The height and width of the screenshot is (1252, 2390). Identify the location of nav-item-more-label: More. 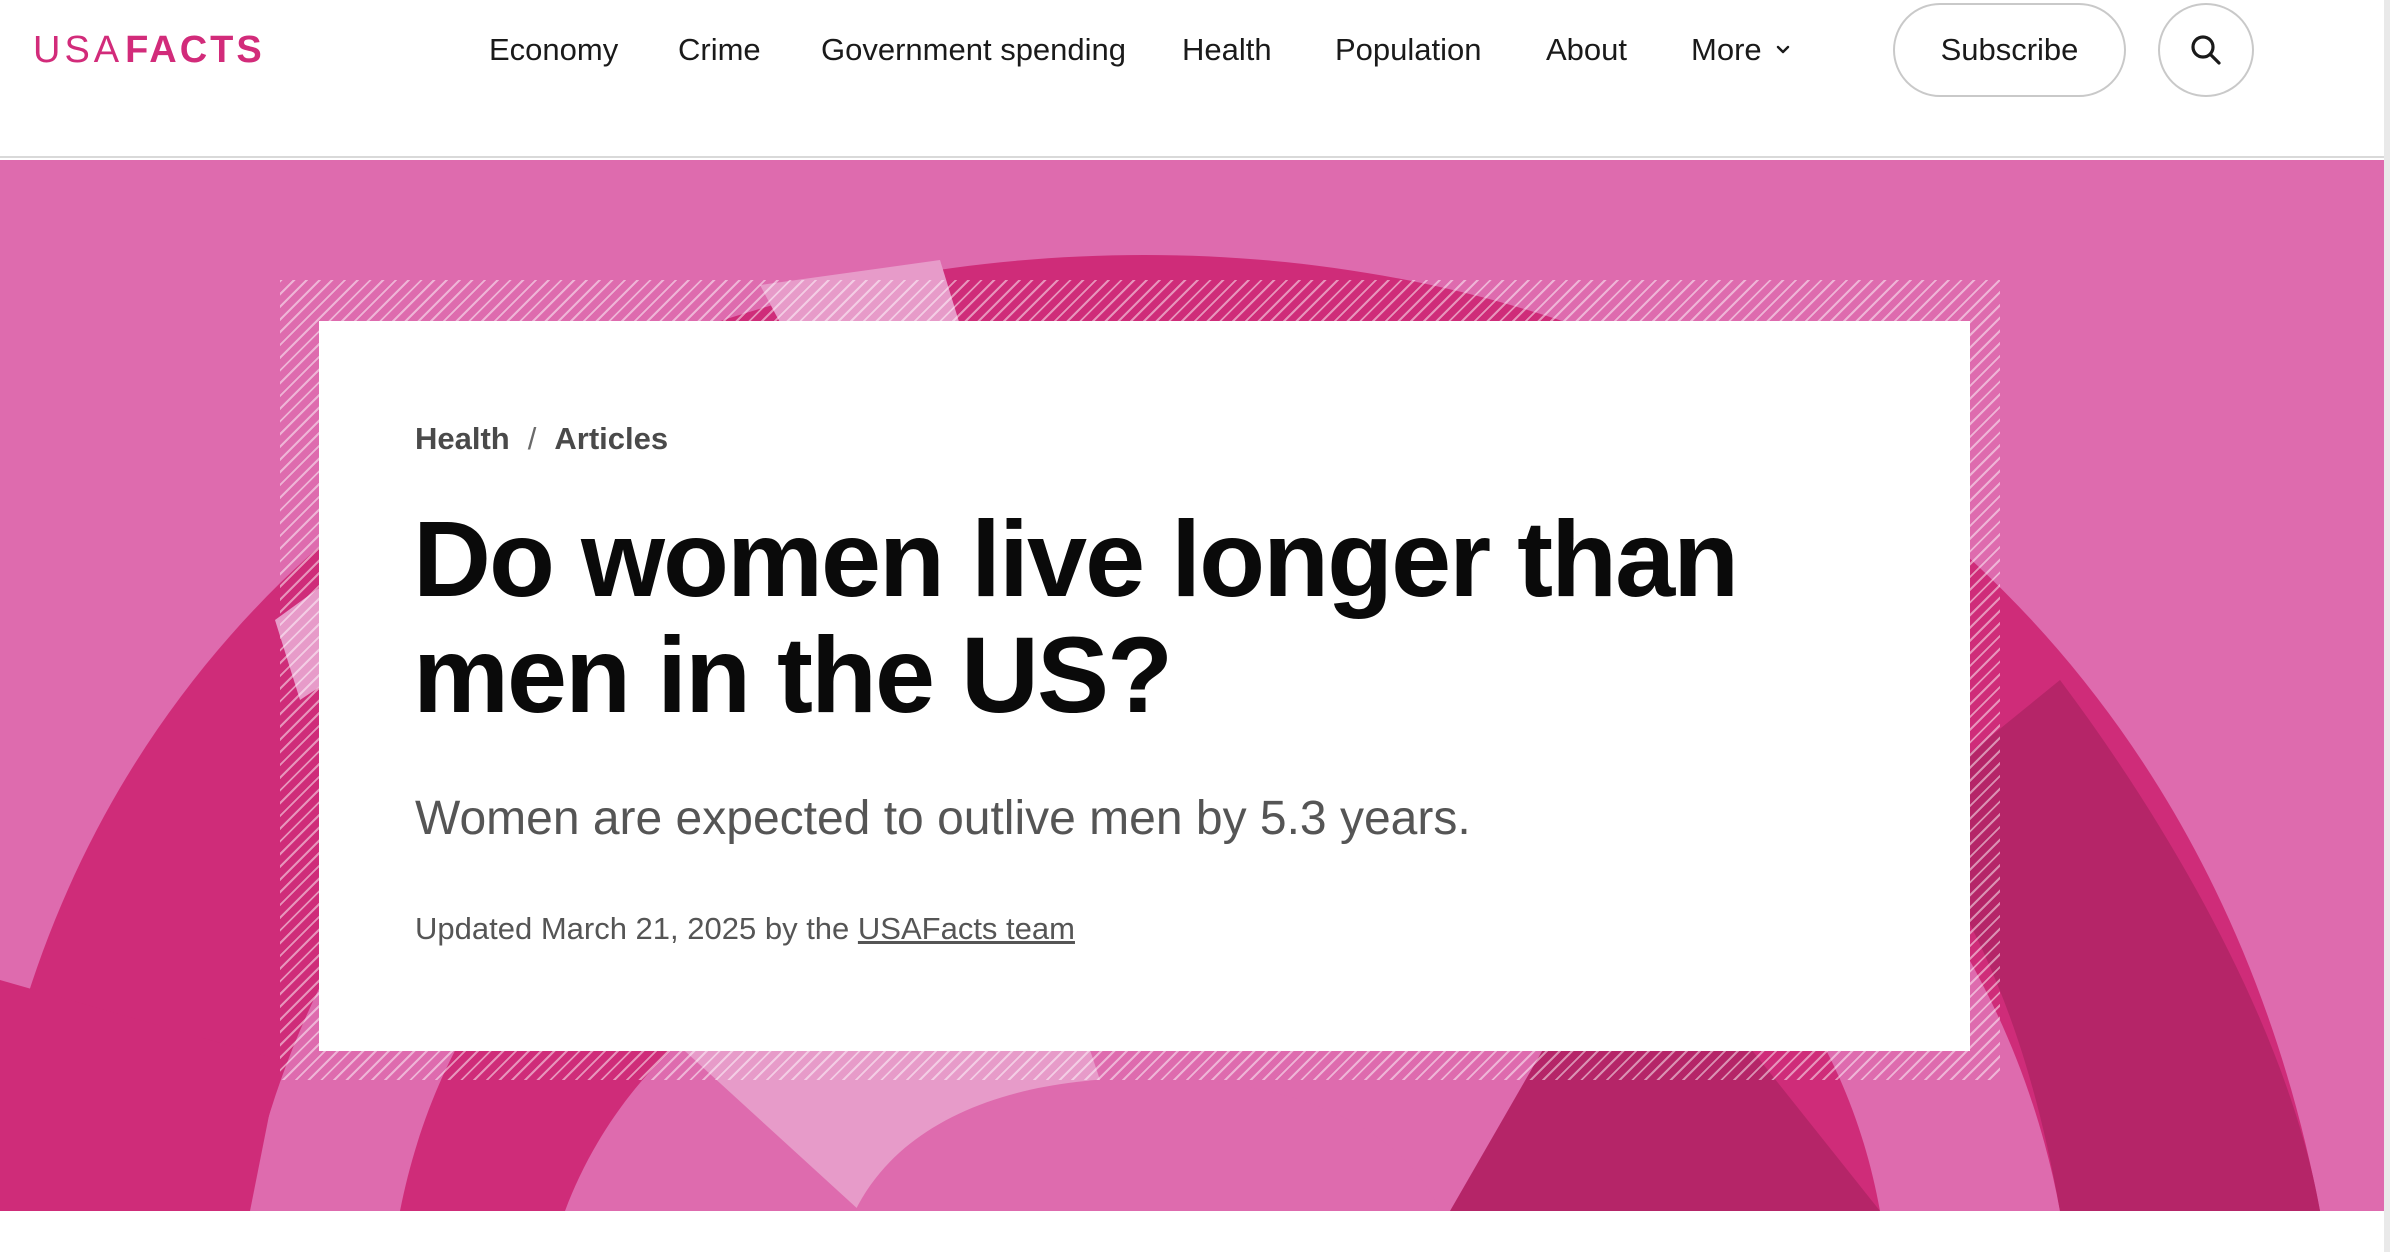
(1726, 49).